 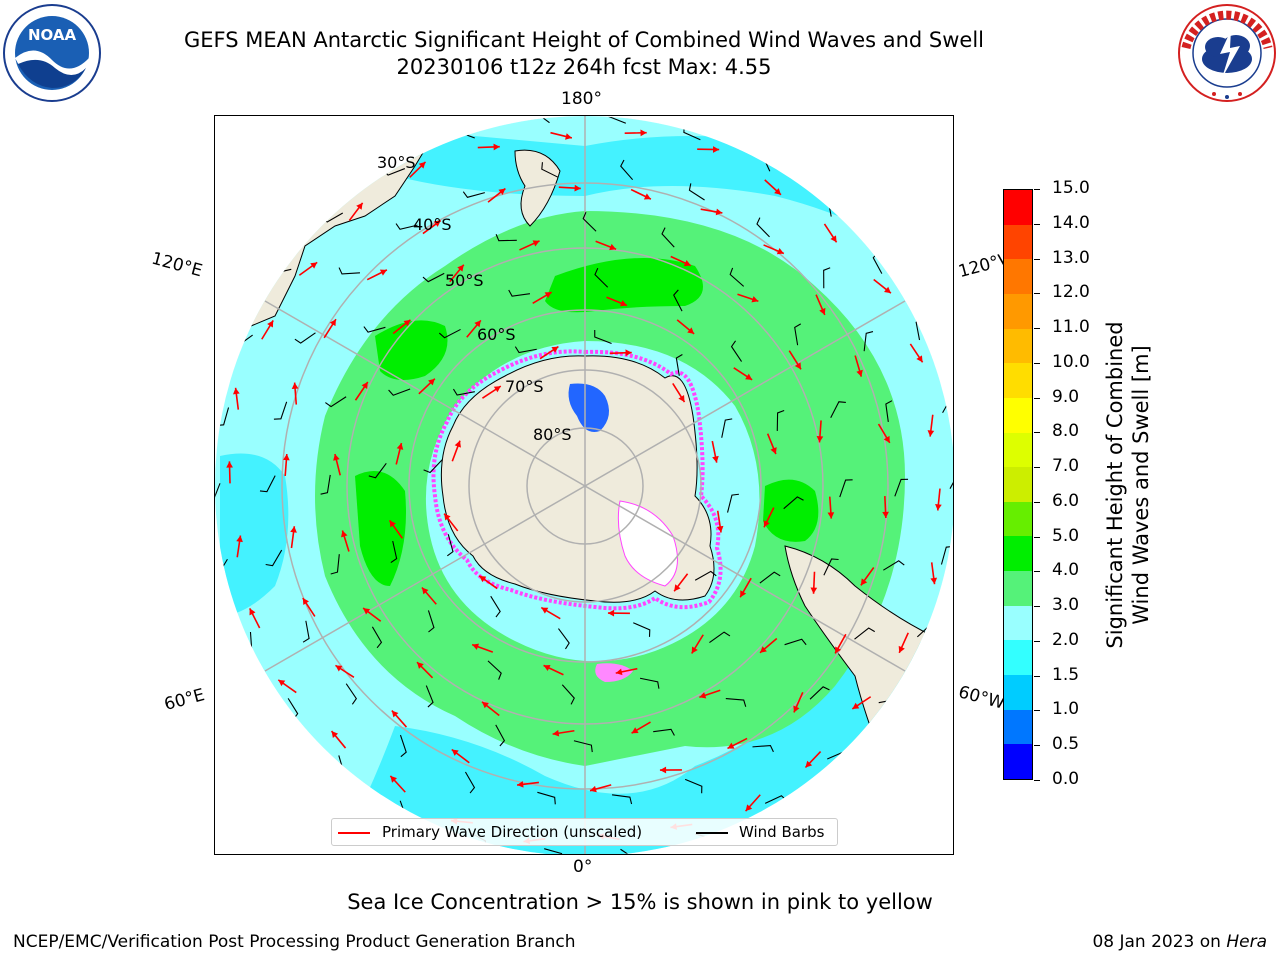 I want to click on primary-wave-legend-label: Primary Wave Direction (unscaled), so click(x=512, y=832).